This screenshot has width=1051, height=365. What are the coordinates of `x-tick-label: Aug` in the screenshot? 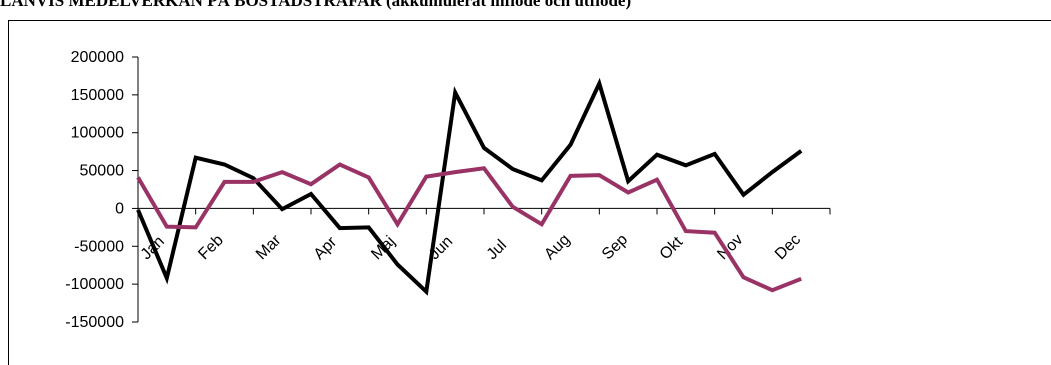 It's located at (557, 247).